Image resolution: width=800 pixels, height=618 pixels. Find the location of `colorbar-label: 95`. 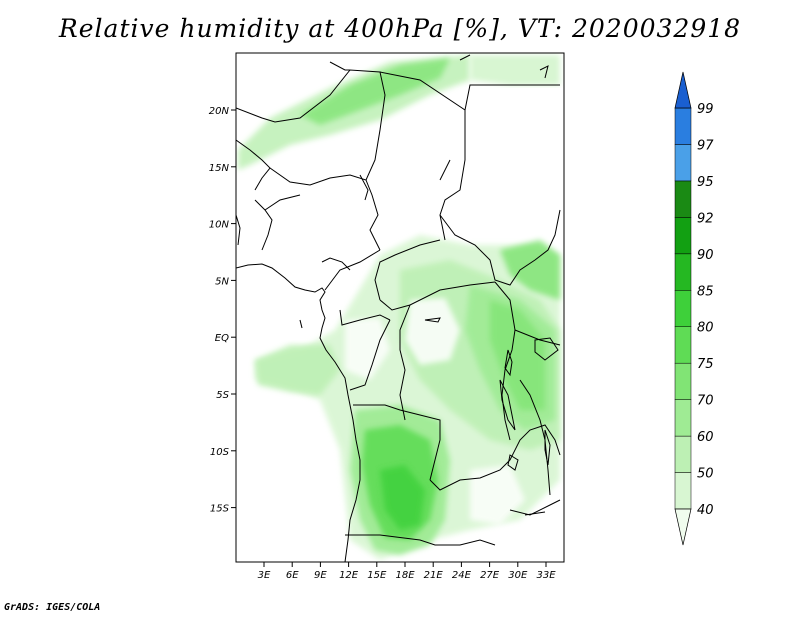

colorbar-label: 95 is located at coordinates (705, 182).